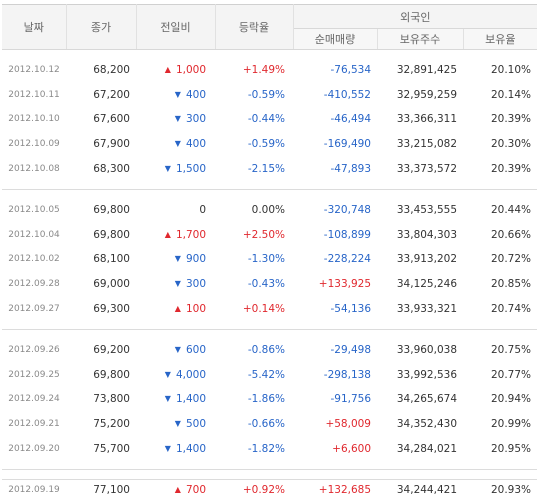 The image size is (548, 503). What do you see at coordinates (511, 424) in the screenshot?
I see `ratio-cell: 20.99%` at bounding box center [511, 424].